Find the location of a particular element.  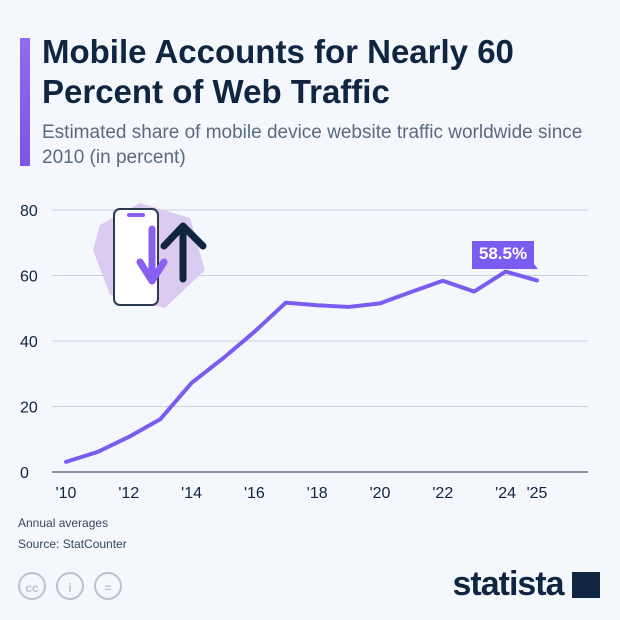

annotation-bubble is located at coordinates (505, 255).